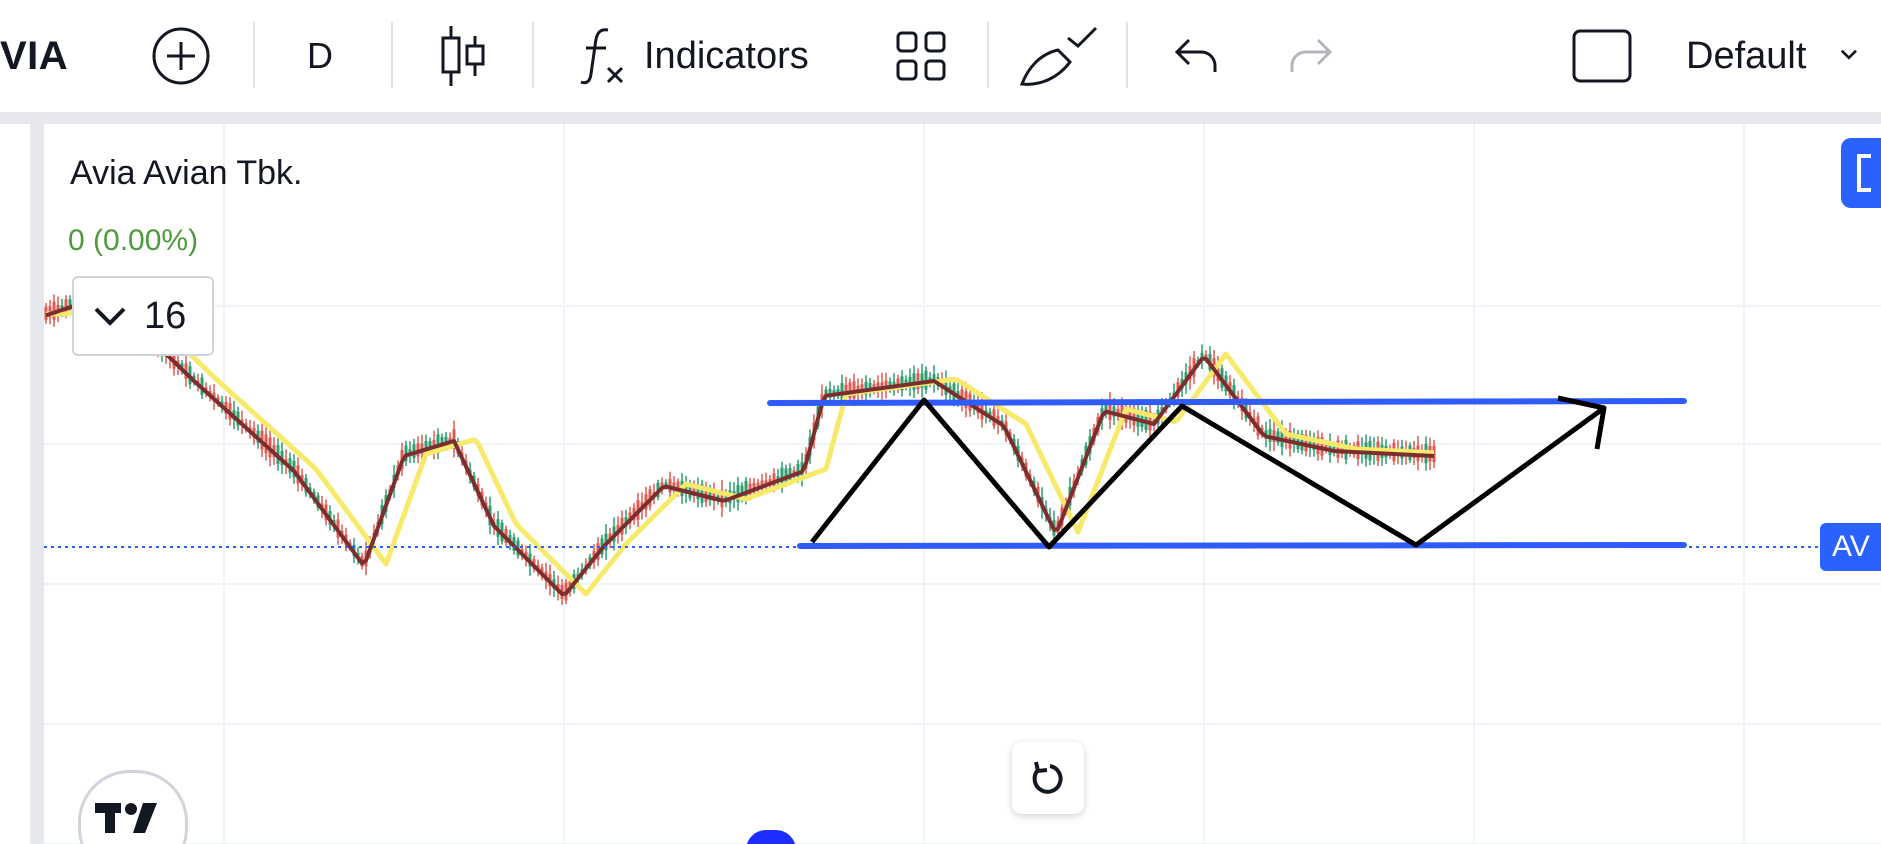 The width and height of the screenshot is (1881, 844). I want to click on function-icon, so click(602, 56).